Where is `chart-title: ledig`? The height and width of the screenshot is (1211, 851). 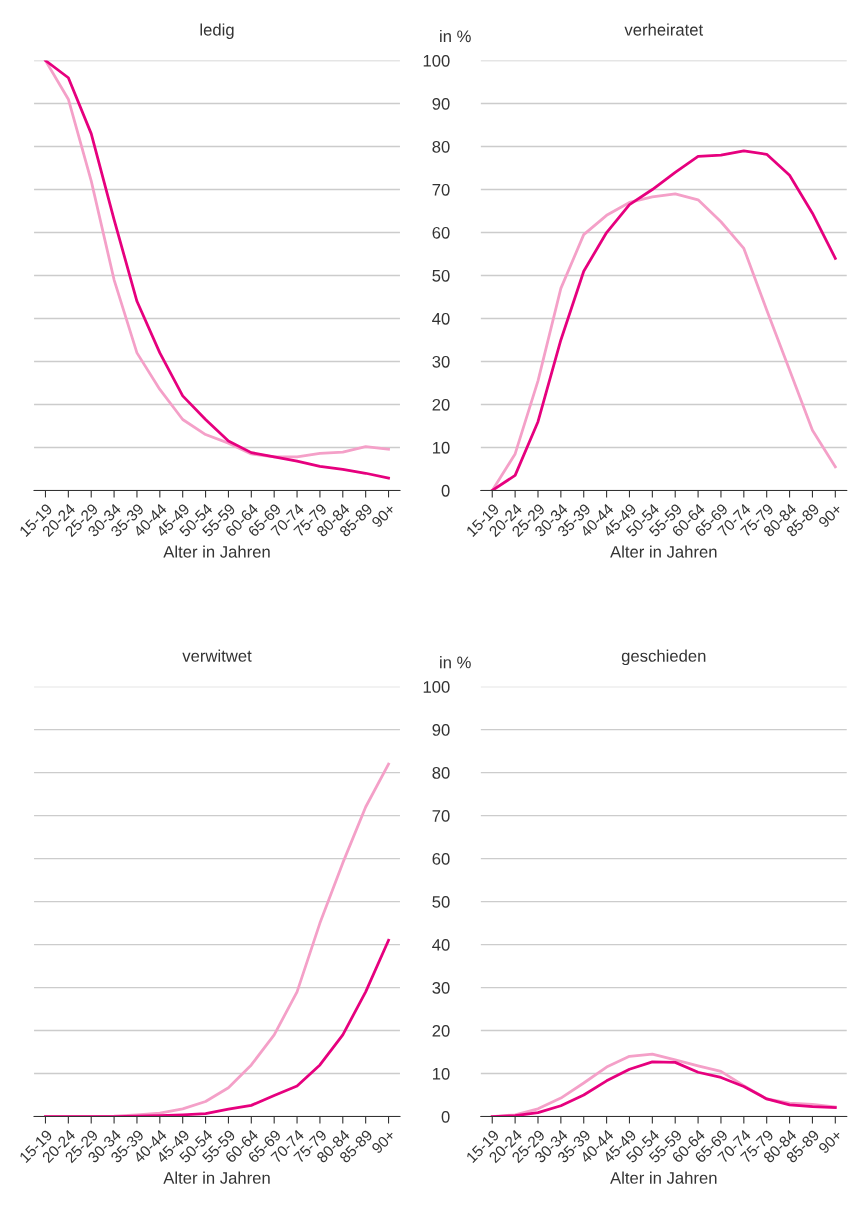 chart-title: ledig is located at coordinates (217, 31).